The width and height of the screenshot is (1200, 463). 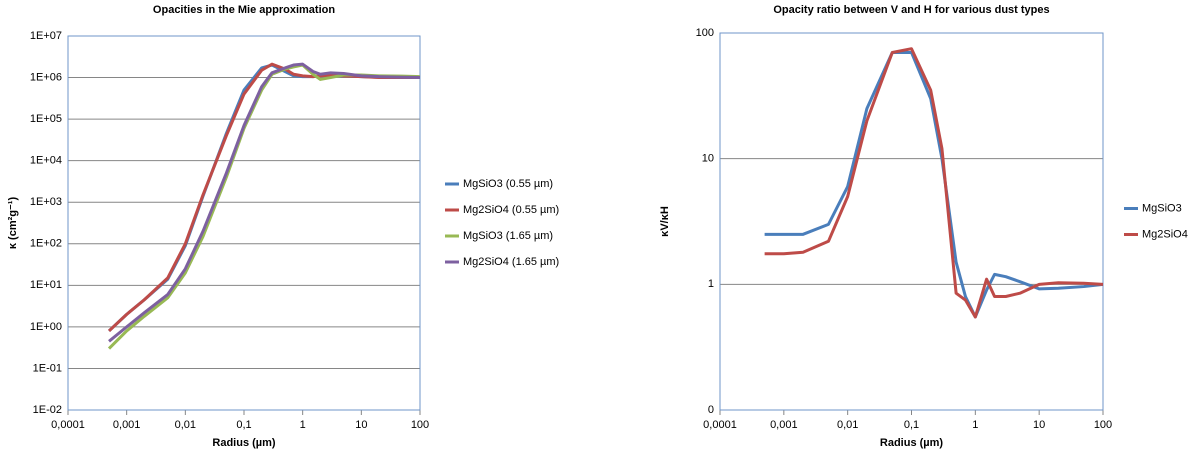 What do you see at coordinates (708, 159) in the screenshot?
I see `y-tick-label: 10` at bounding box center [708, 159].